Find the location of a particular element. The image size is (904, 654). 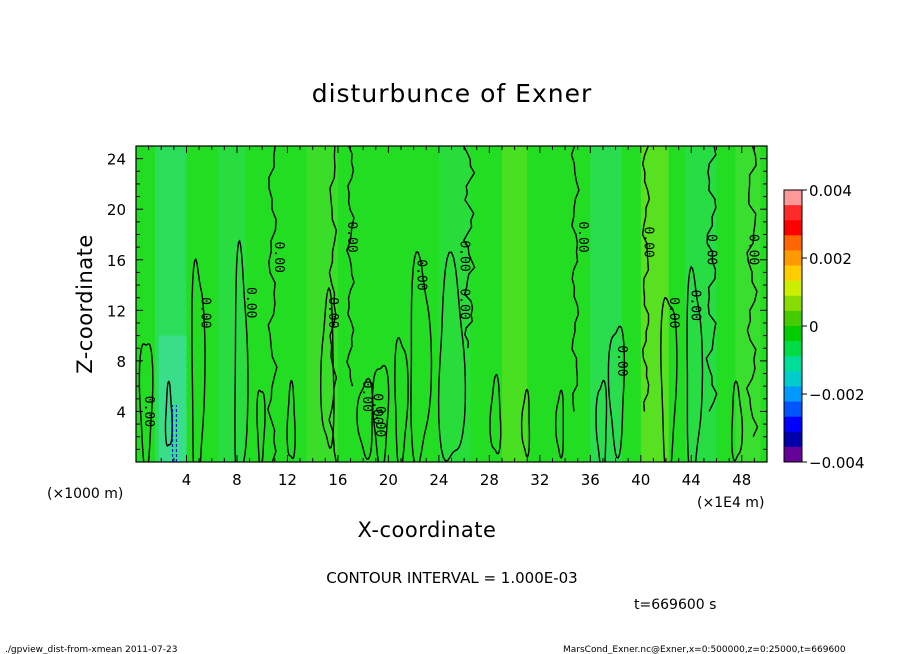

contour-label-7: 0.00 is located at coordinates (376, 408).